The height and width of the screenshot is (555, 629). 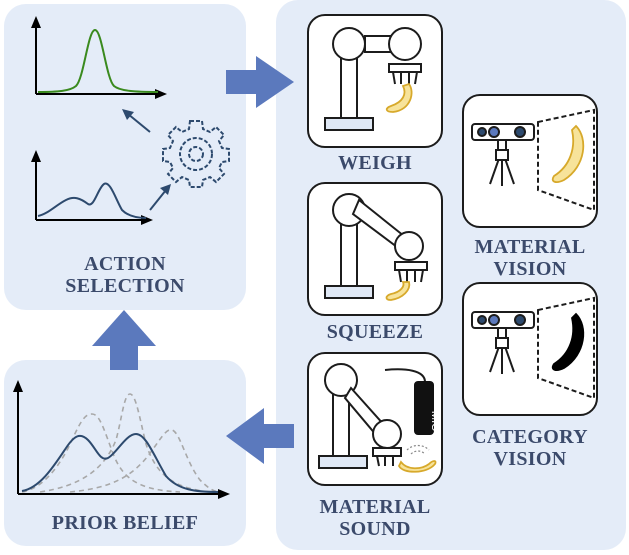 What do you see at coordinates (125, 275) in the screenshot?
I see `action-selection-label: ACTION SELECTION` at bounding box center [125, 275].